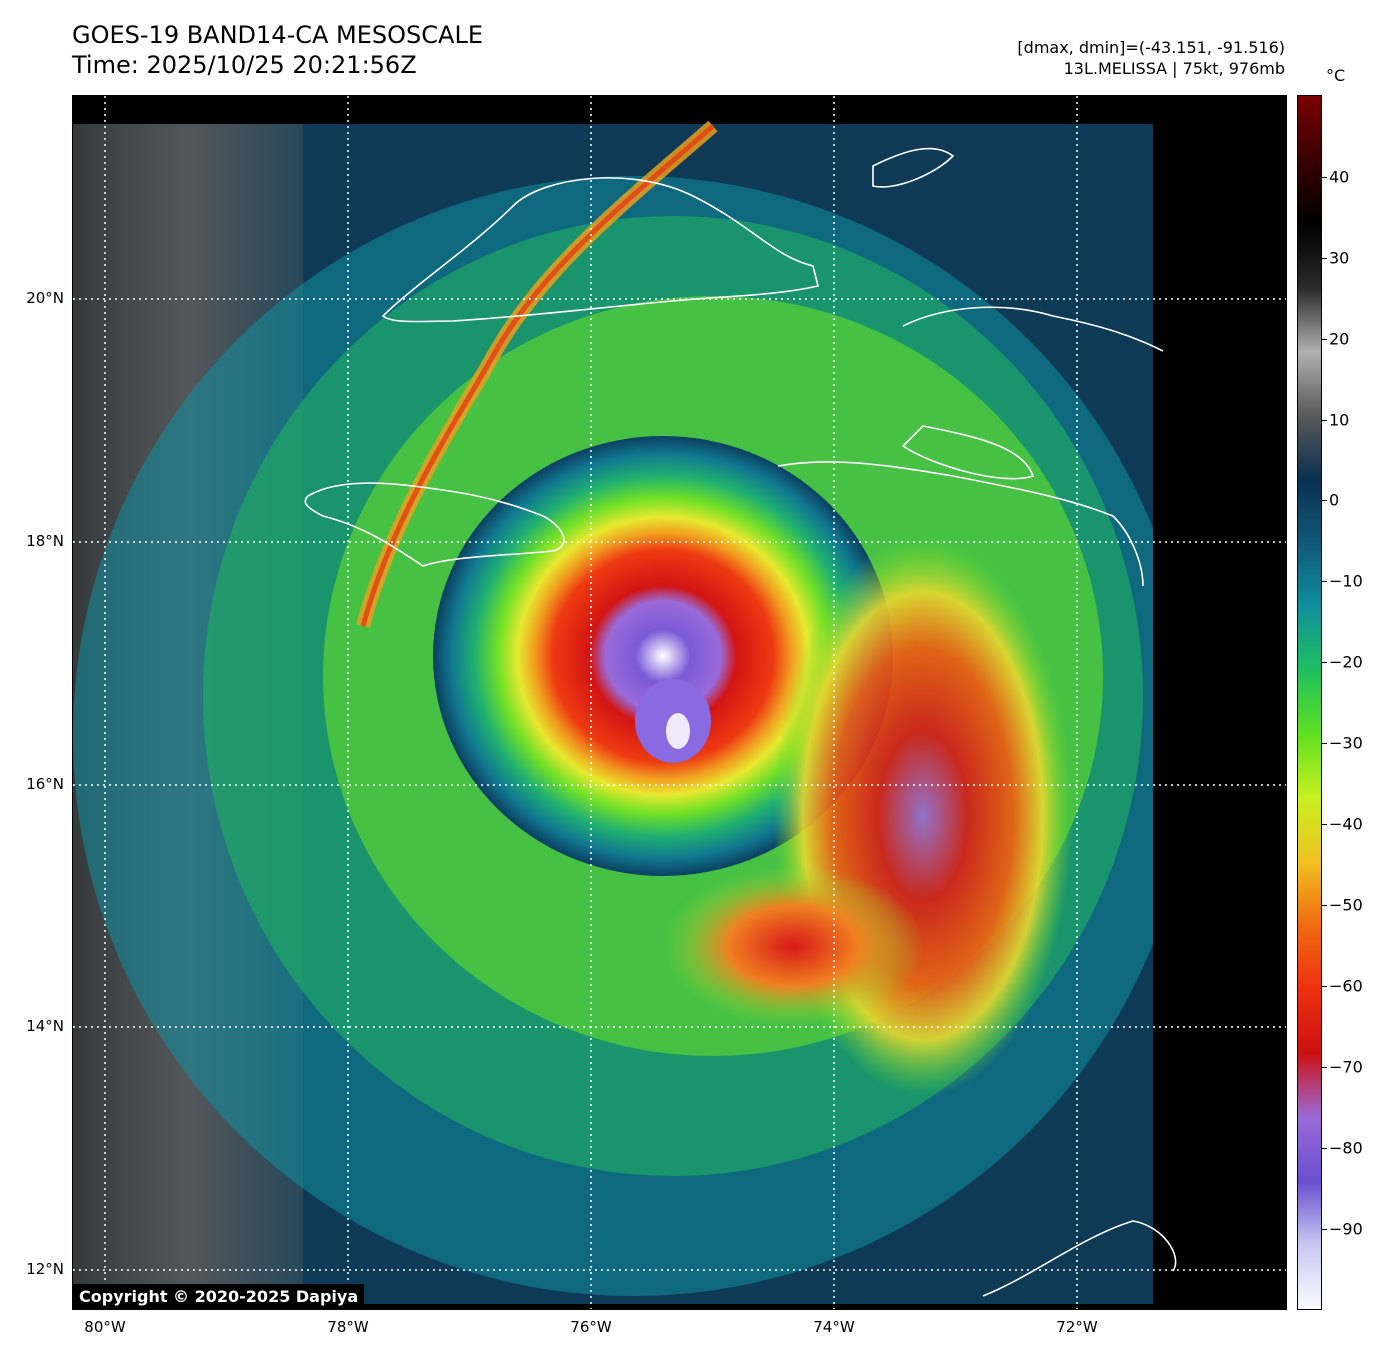 This screenshot has height=1359, width=1390. I want to click on outer-rainband-core, so click(537, 375).